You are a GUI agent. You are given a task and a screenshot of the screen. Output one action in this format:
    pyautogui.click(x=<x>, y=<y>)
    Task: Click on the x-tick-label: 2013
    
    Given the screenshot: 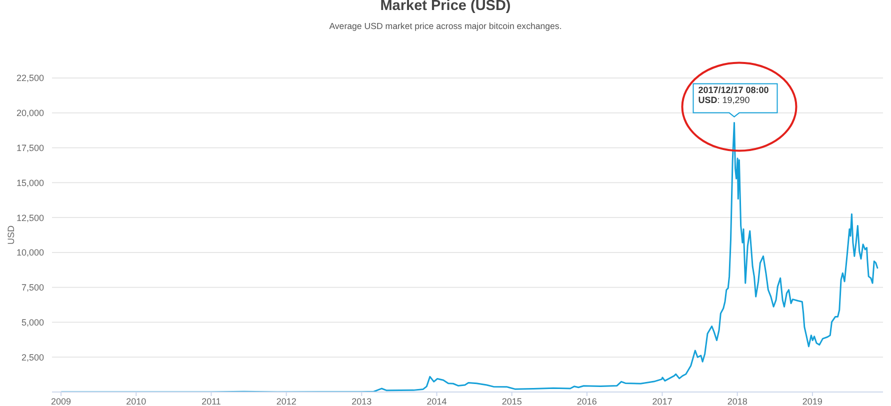 What is the action you would take?
    pyautogui.click(x=362, y=401)
    